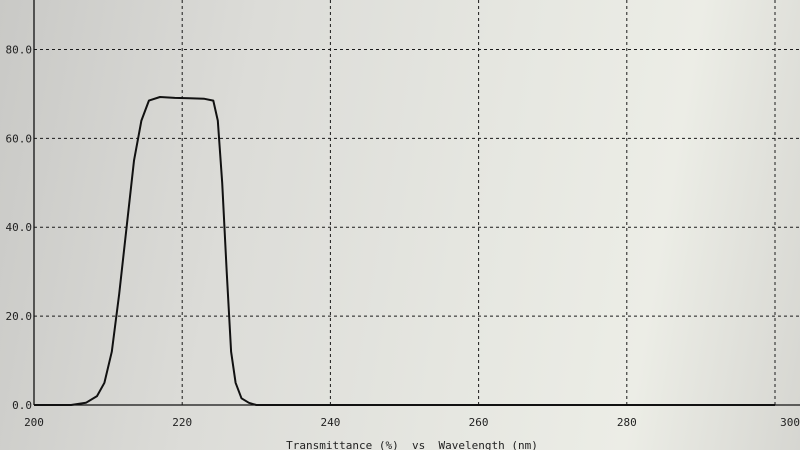 This screenshot has width=800, height=450. I want to click on y-tick-labels: 0.0 20.0 40.0 60.0 80.0, so click(19, 227).